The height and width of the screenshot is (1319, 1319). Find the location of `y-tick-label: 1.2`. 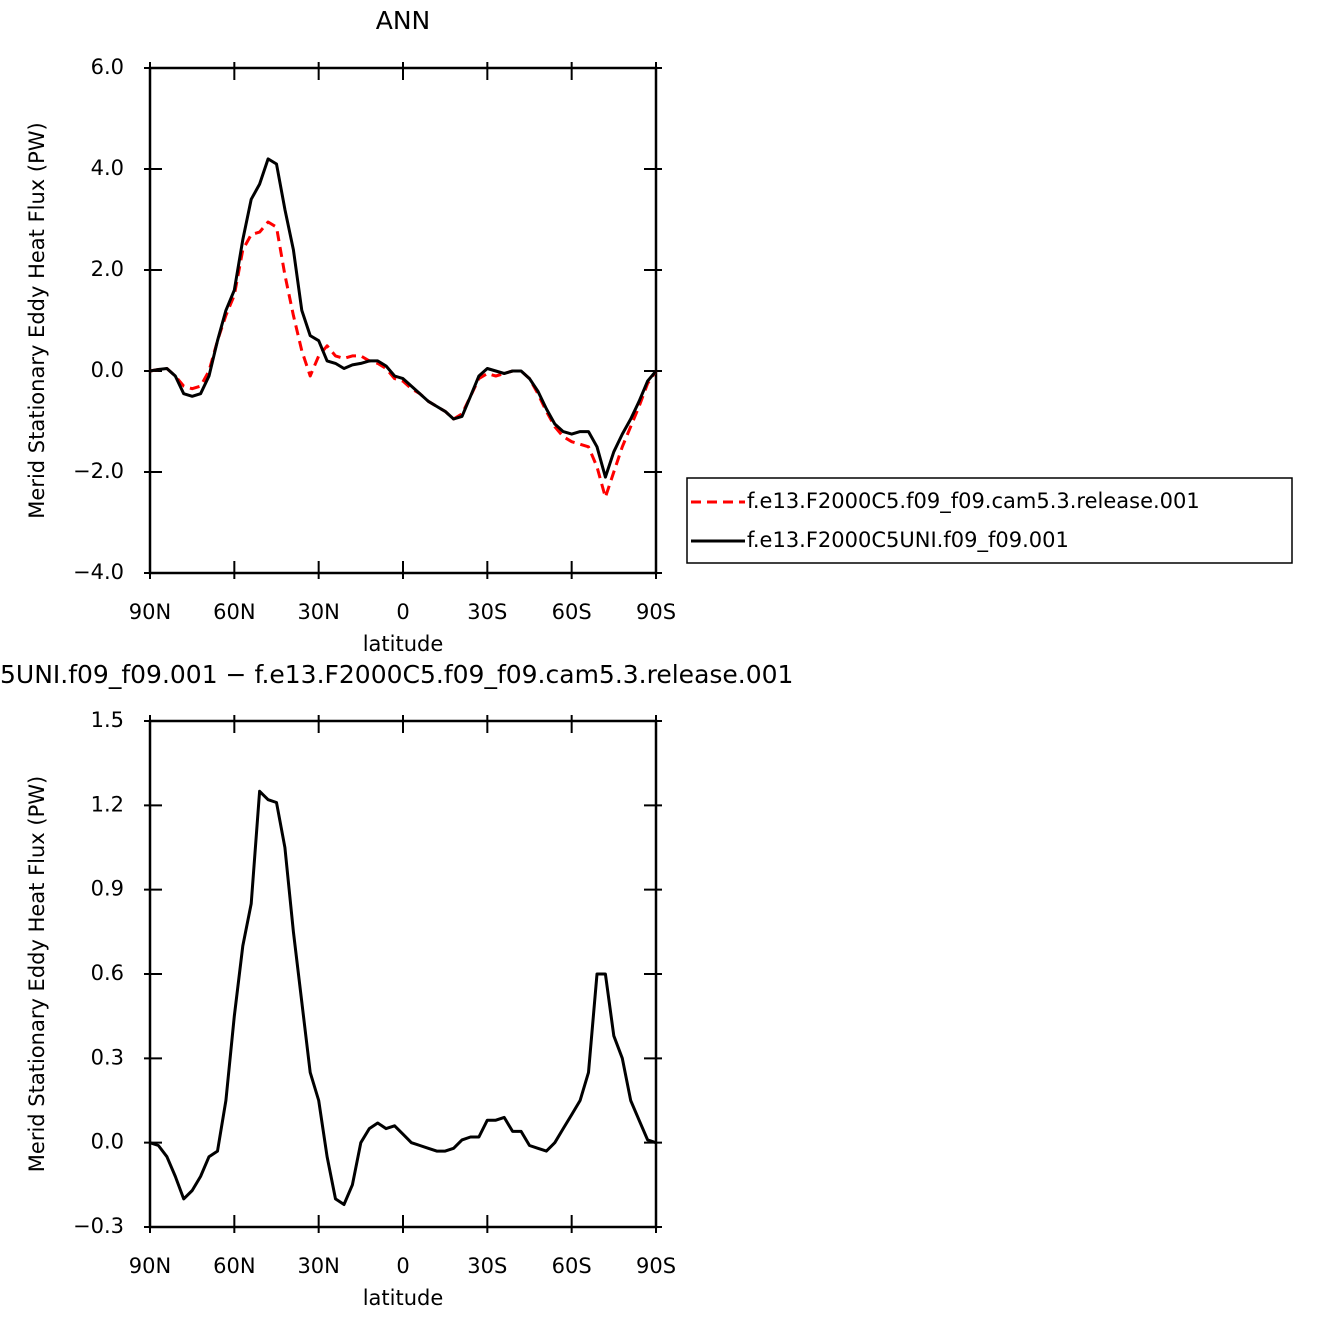

y-tick-label: 1.2 is located at coordinates (107, 804).